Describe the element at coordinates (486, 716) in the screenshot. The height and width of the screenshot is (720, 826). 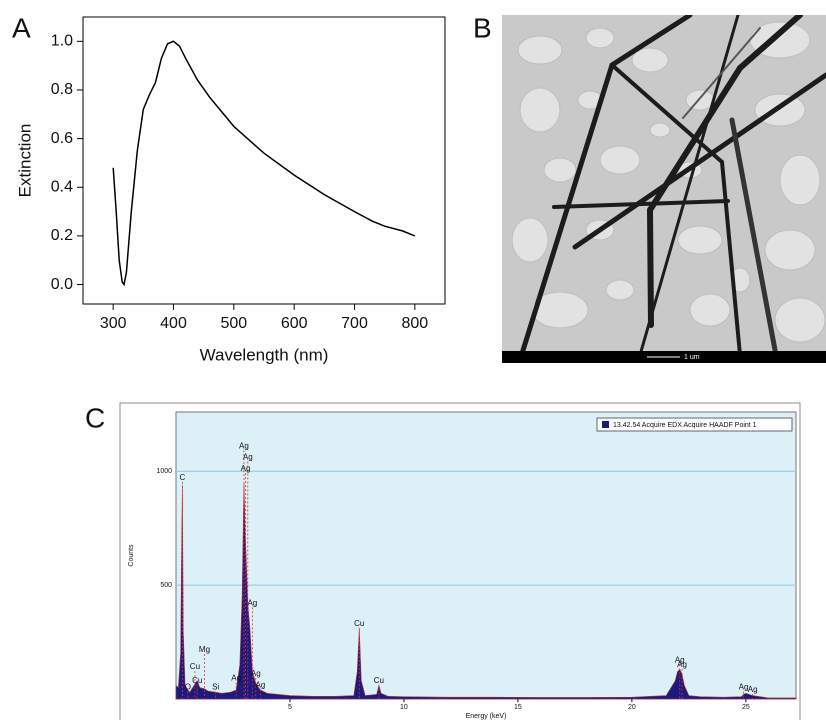
I see `x-axis-label: Energy (keV)` at that location.